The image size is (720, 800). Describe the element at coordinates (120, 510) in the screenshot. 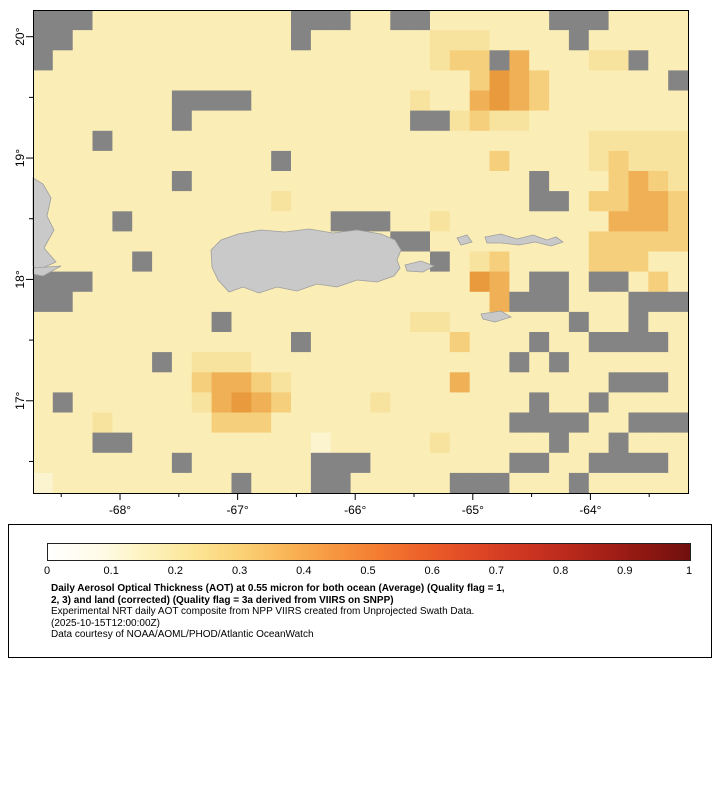

I see `x-axis-tick-label: -68°` at that location.